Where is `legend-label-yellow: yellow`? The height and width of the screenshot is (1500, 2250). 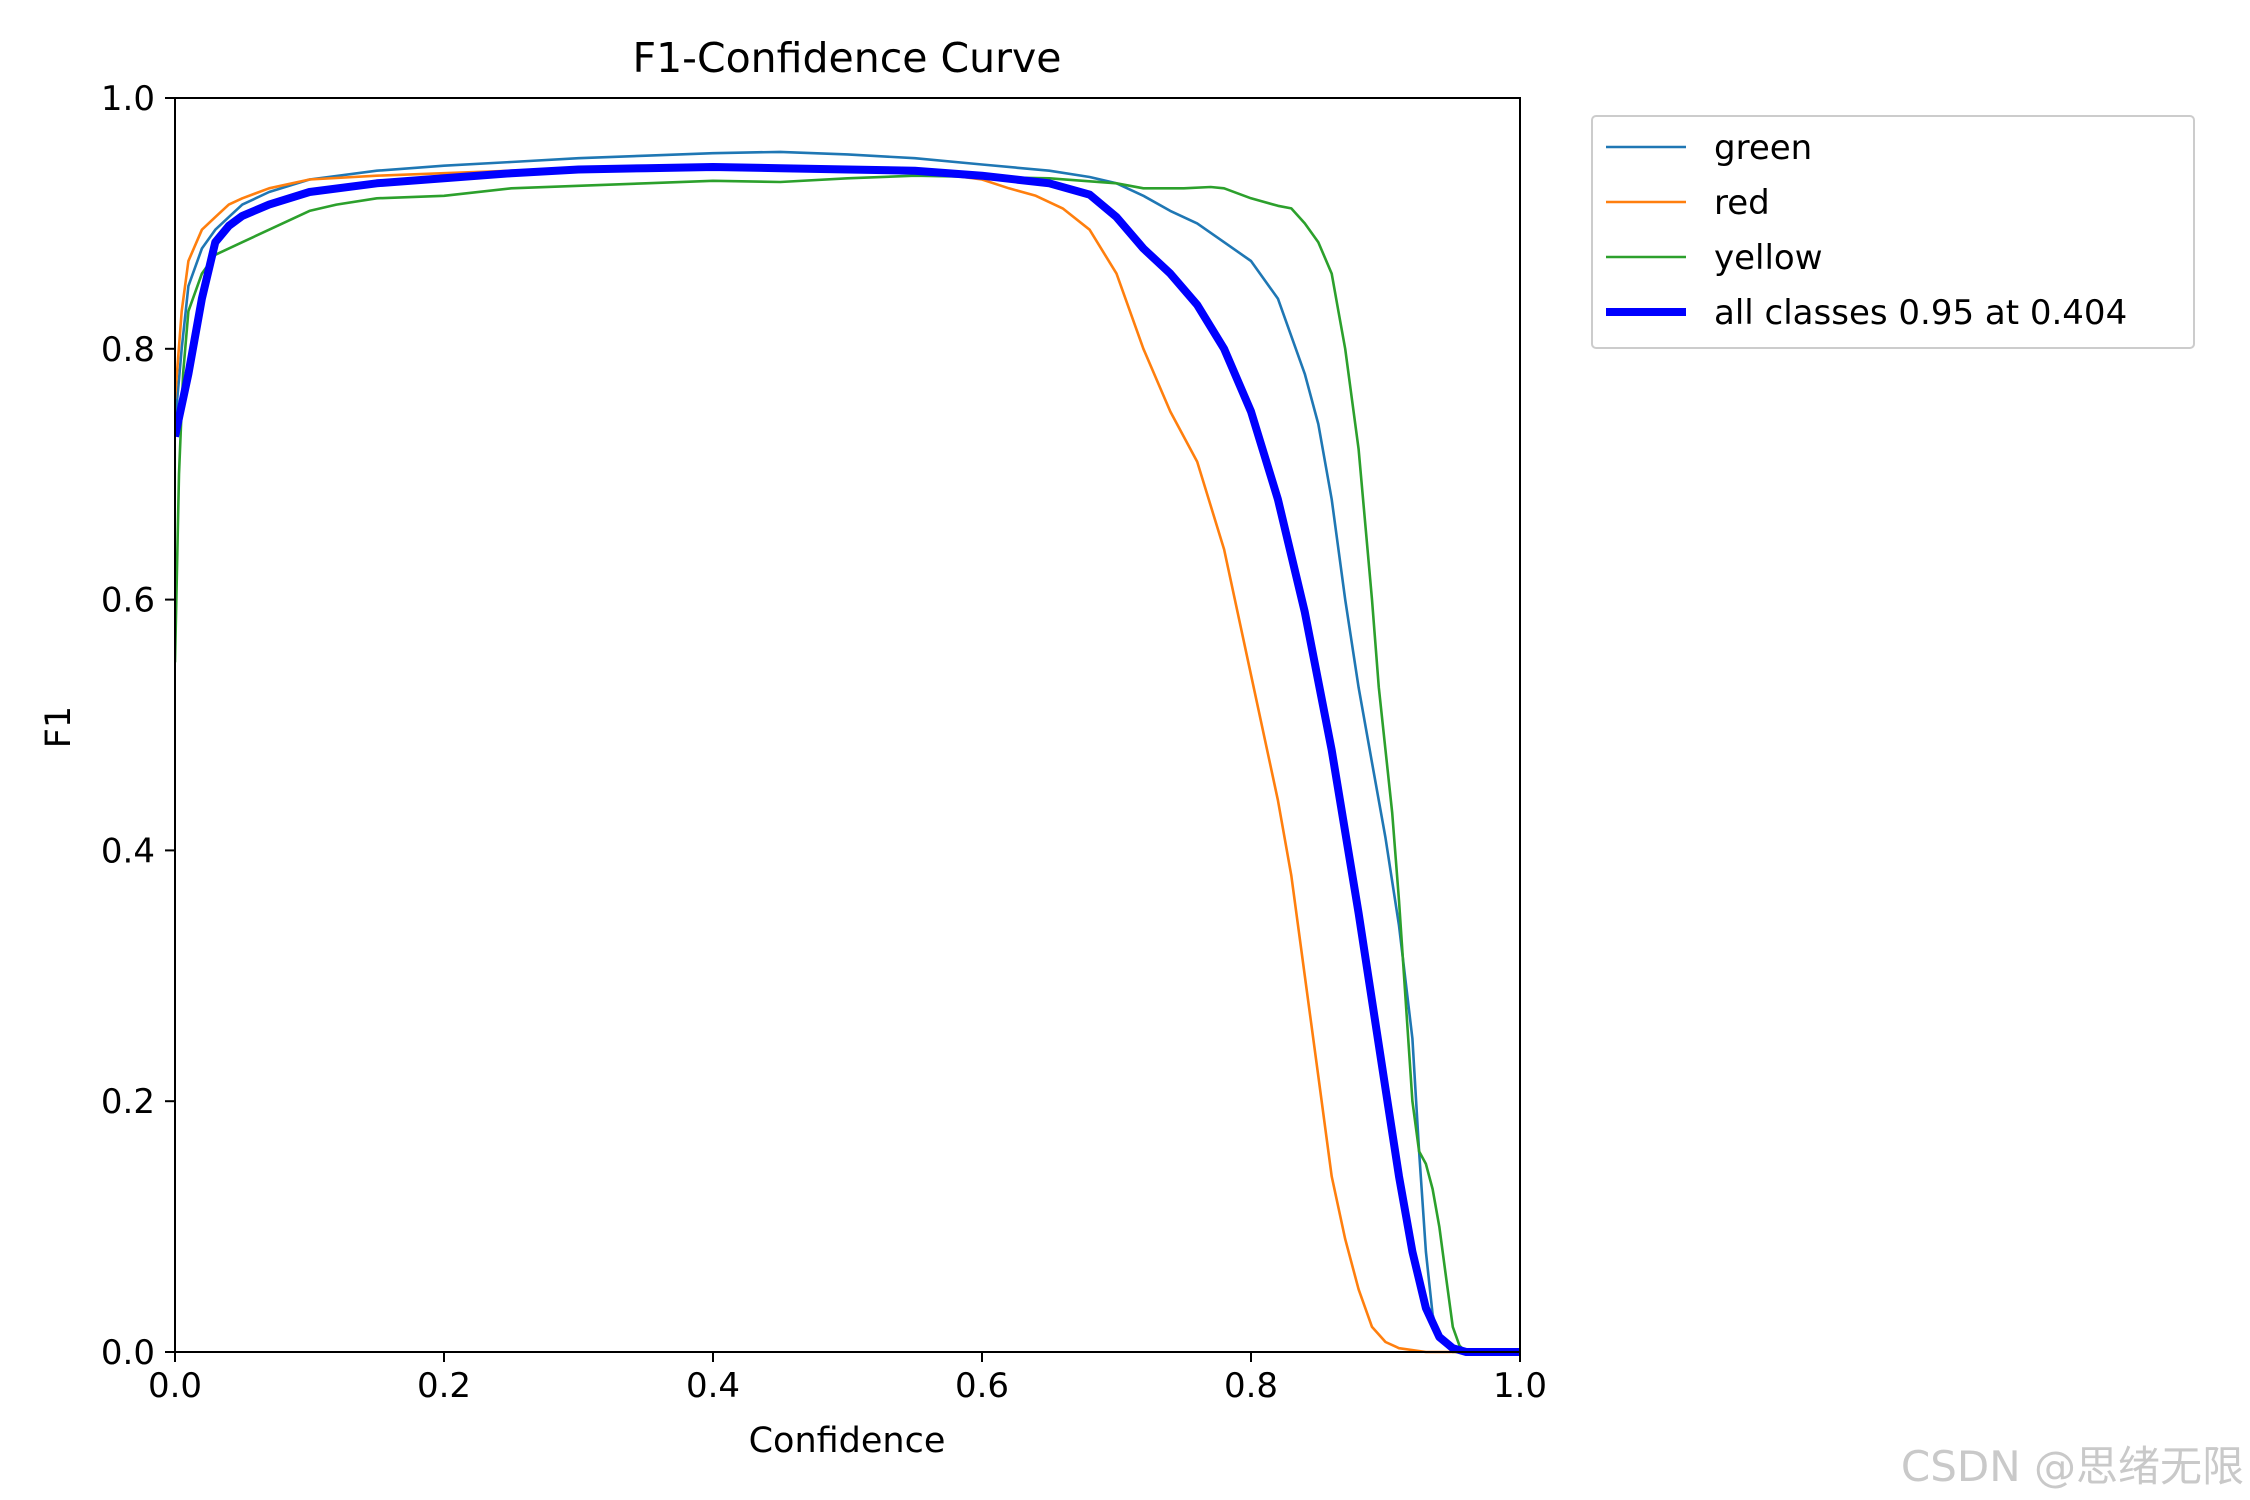 legend-label-yellow: yellow is located at coordinates (1768, 258).